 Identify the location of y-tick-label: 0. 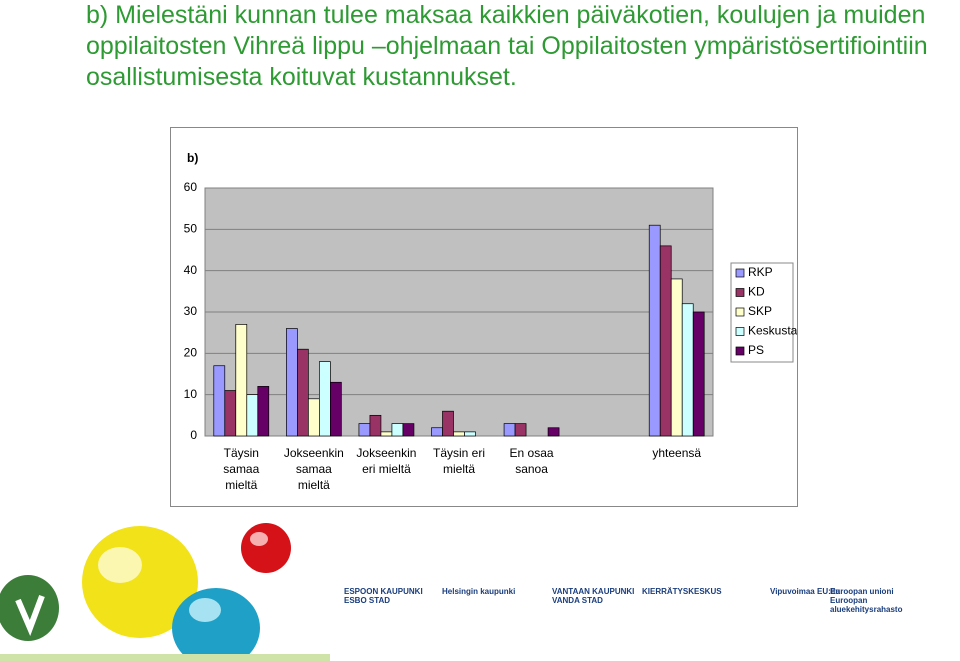
(193, 435).